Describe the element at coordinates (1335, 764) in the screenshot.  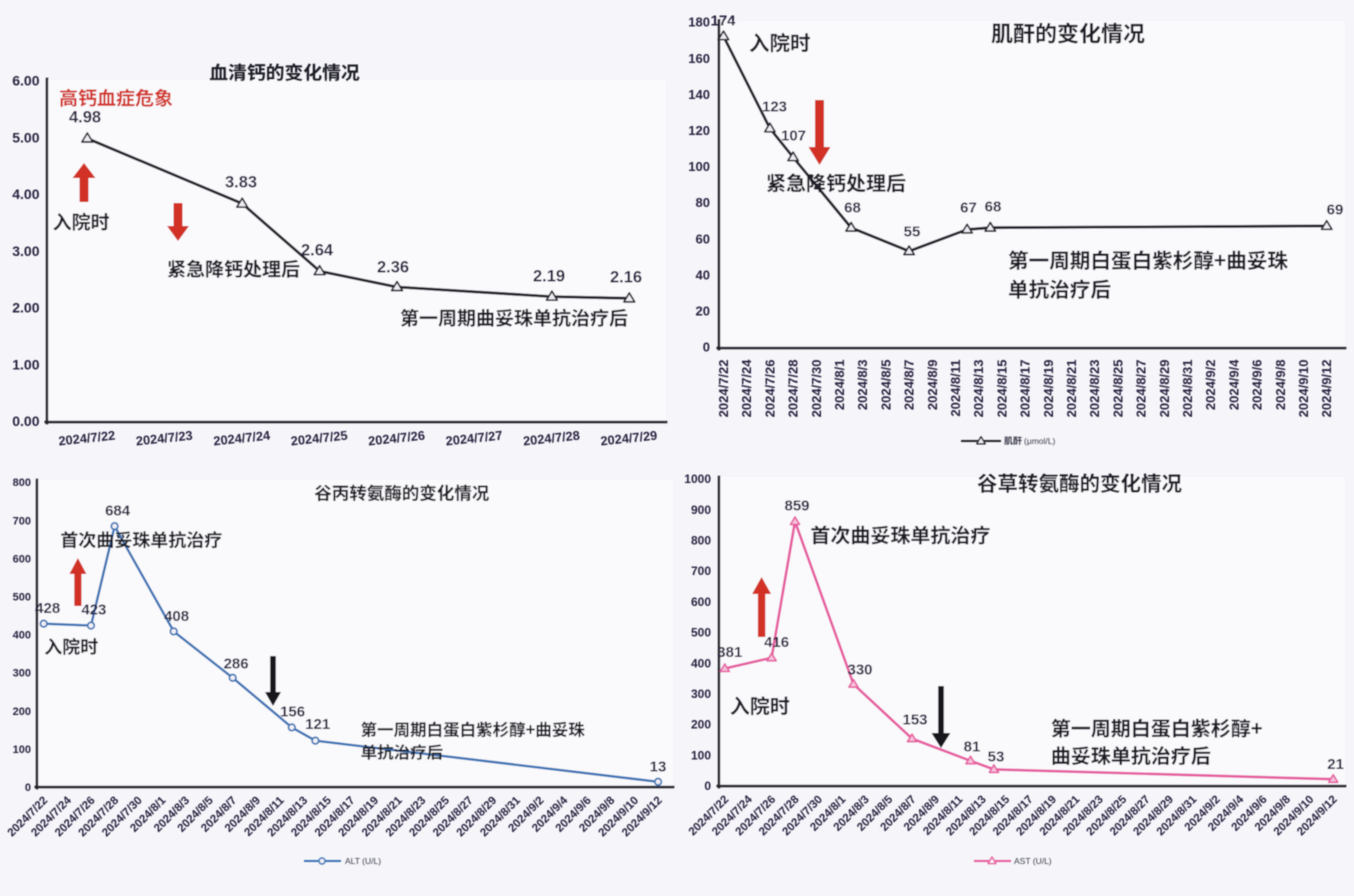
I see `svg-text: 21` at that location.